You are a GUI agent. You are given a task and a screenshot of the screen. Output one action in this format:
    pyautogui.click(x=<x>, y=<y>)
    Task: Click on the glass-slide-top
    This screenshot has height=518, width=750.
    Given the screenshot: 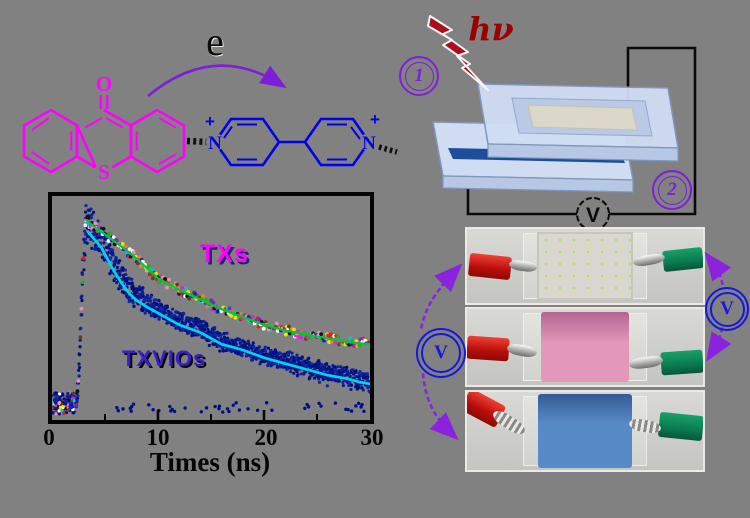 What is the action you would take?
    pyautogui.click(x=578, y=122)
    